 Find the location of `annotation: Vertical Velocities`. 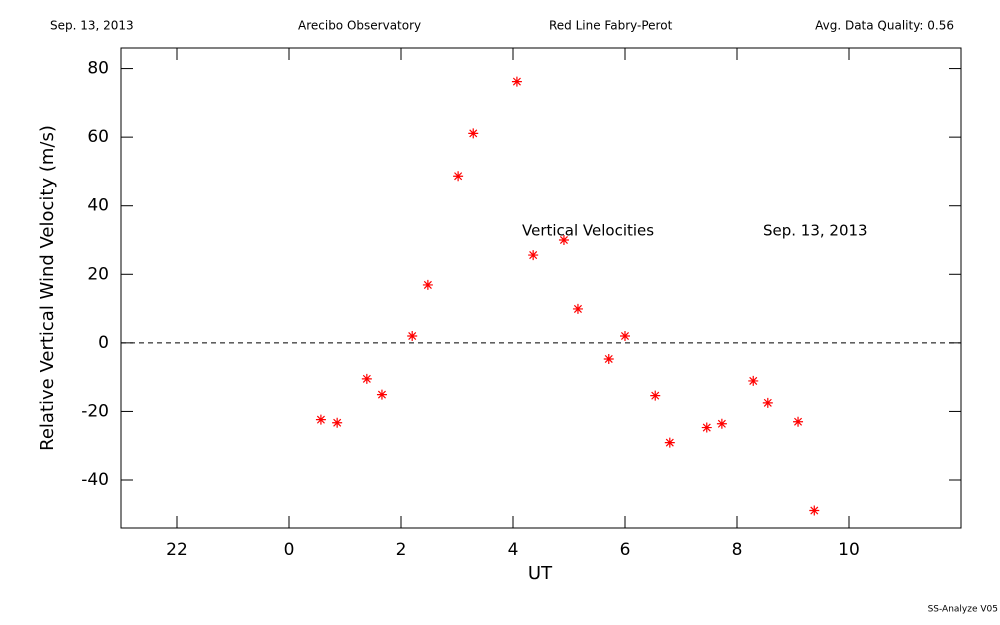

annotation: Vertical Velocities is located at coordinates (588, 231).